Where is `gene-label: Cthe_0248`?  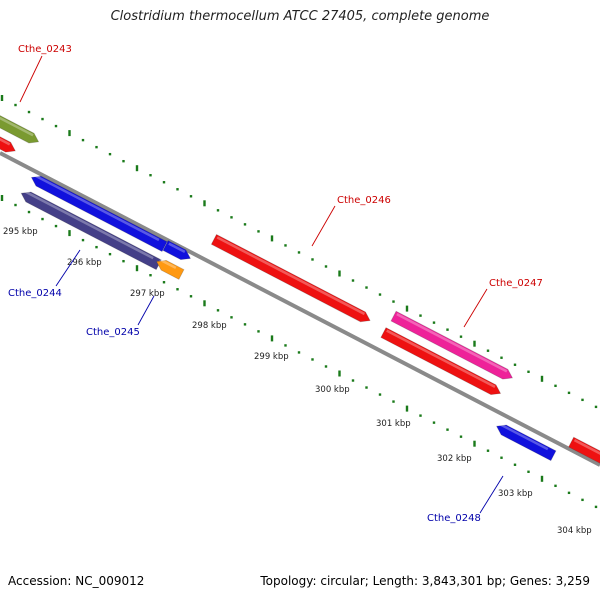 gene-label: Cthe_0248 is located at coordinates (454, 518).